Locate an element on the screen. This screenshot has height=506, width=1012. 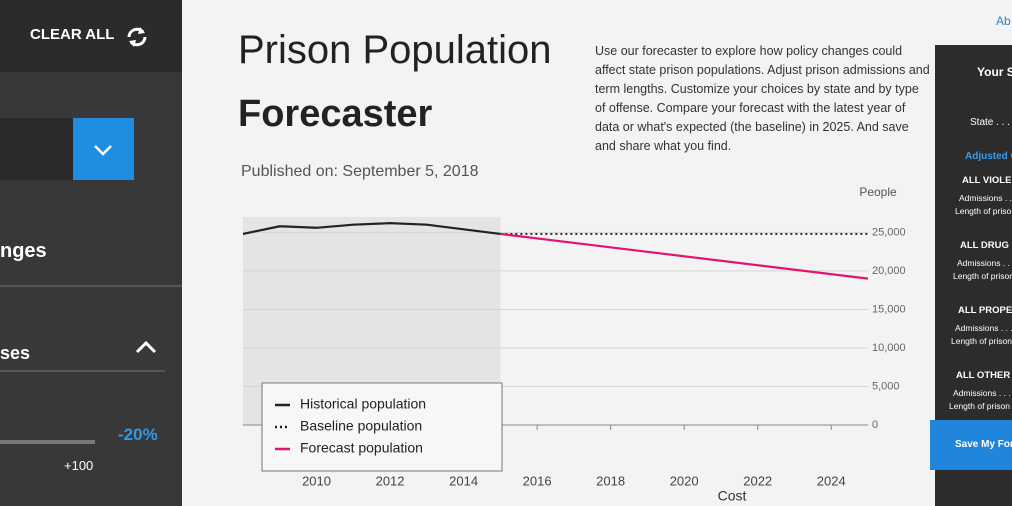
x-tick-label: 2016 is located at coordinates (537, 480).